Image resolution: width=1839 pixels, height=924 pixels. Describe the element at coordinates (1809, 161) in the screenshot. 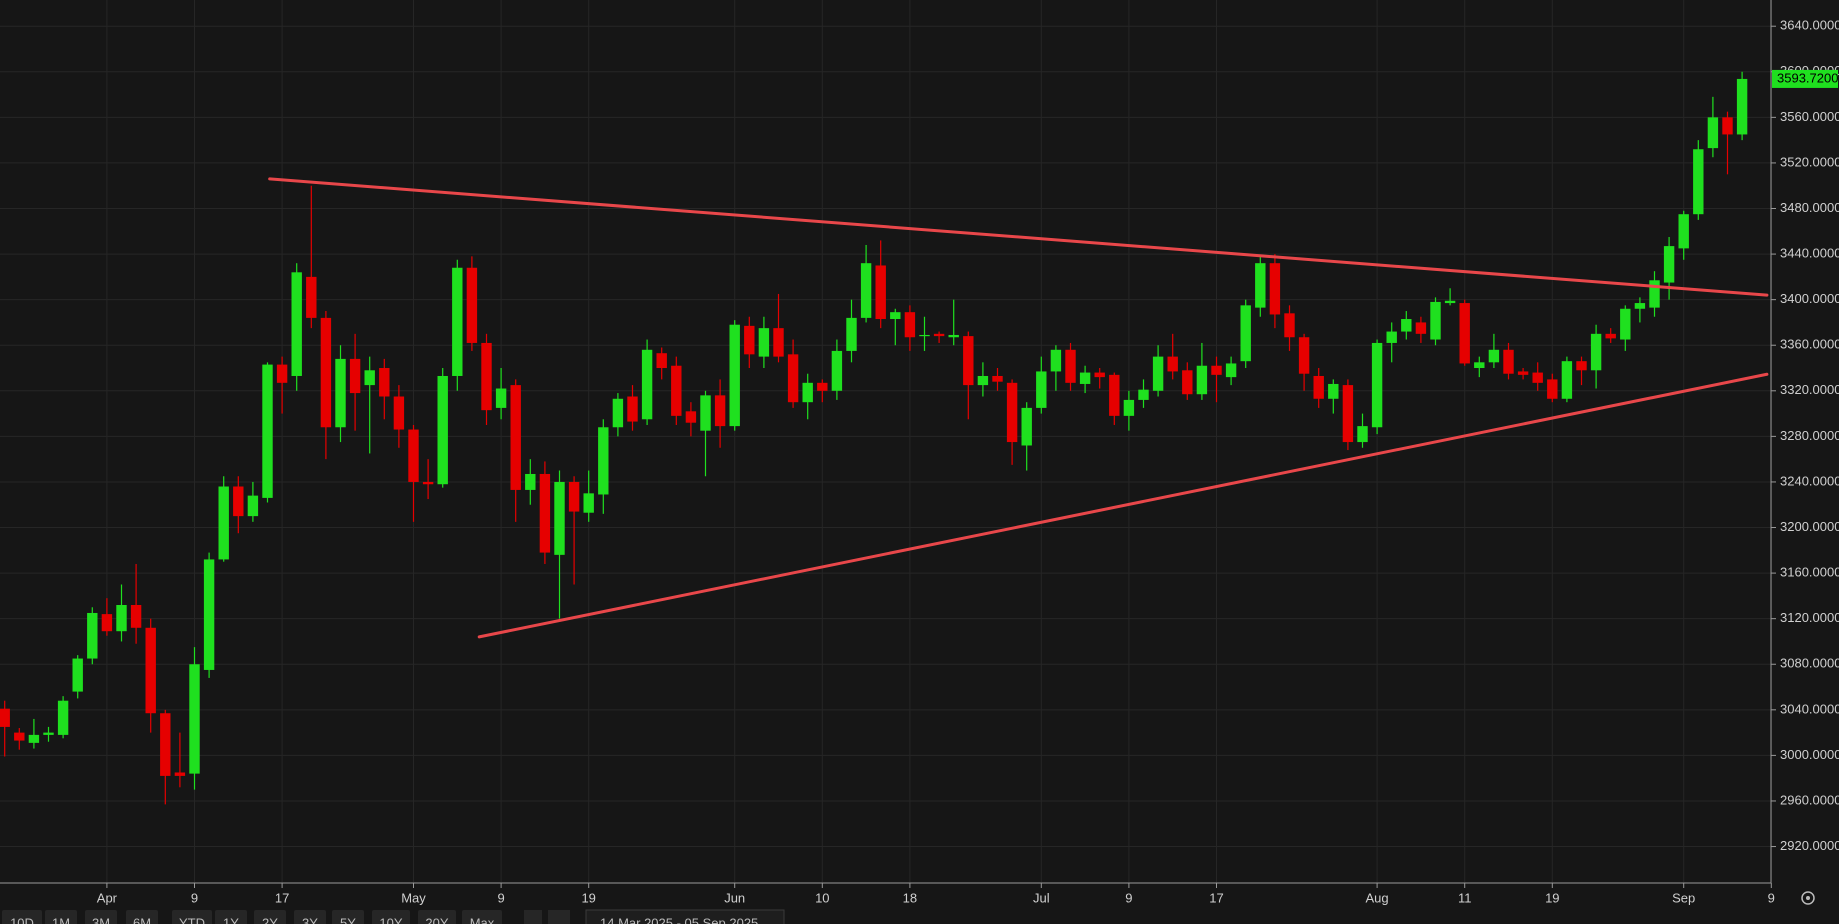

I see `y-tick-label: 3520.0000` at that location.